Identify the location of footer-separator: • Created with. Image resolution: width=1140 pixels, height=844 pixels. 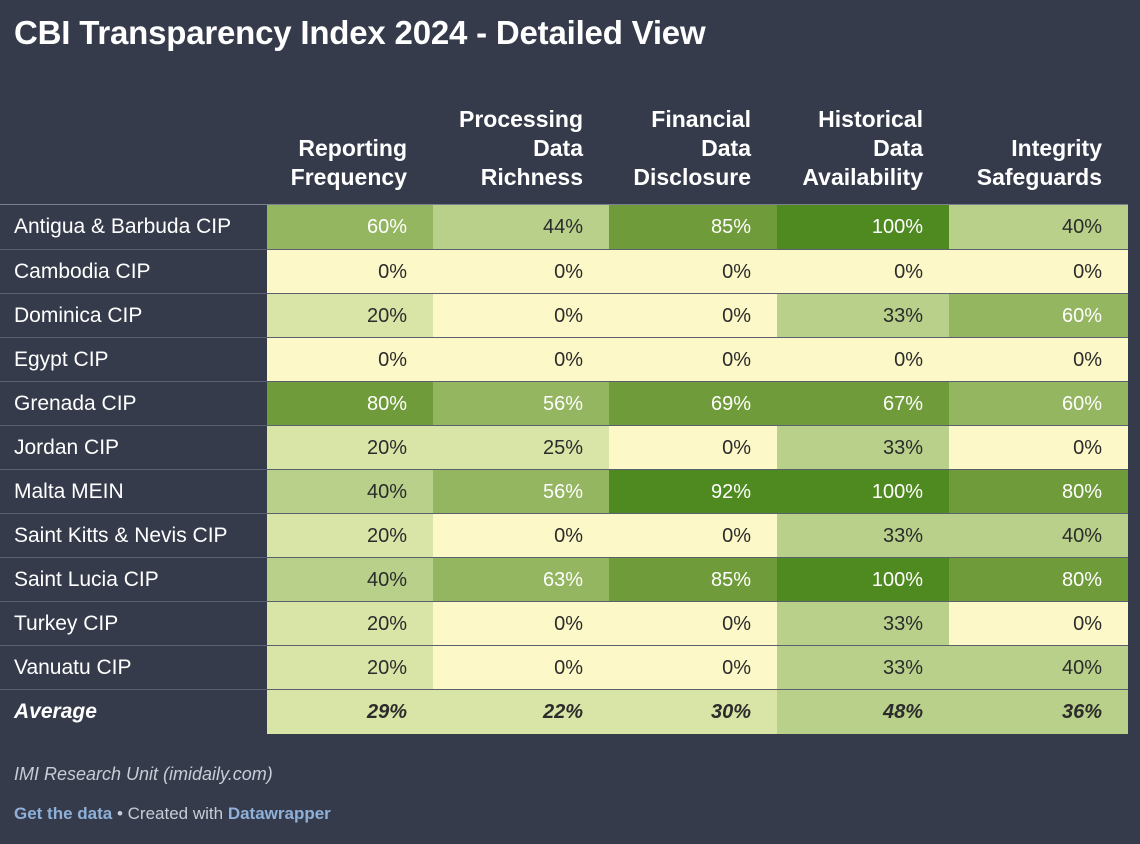
(170, 813).